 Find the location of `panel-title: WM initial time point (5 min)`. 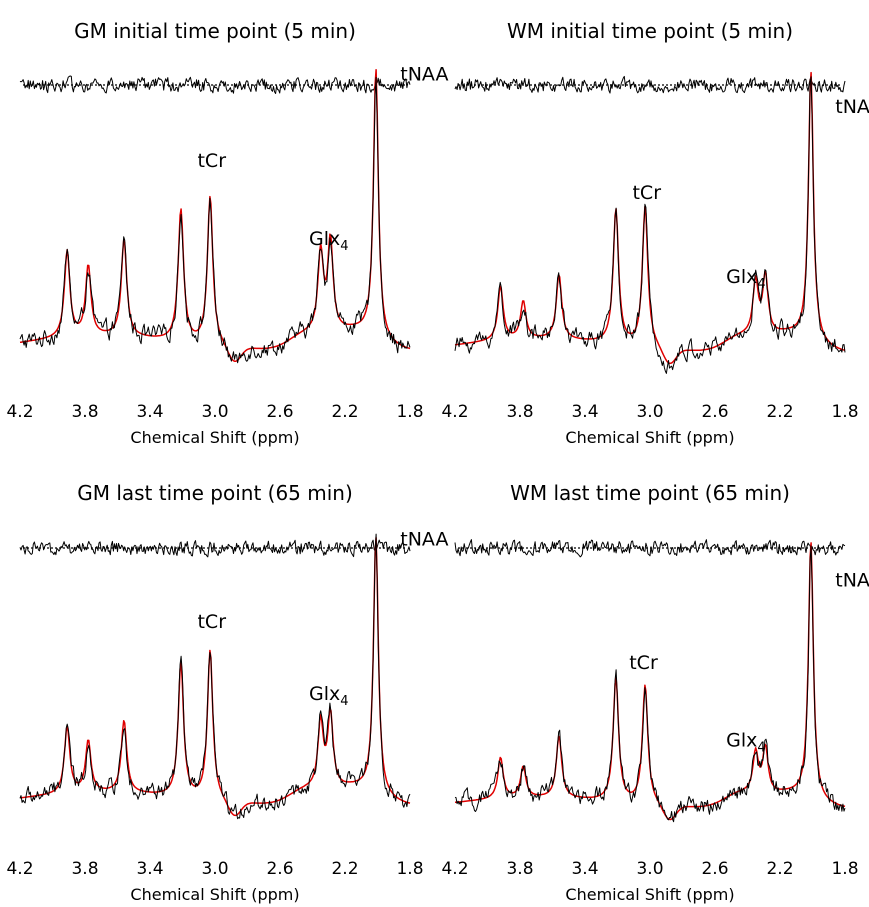

panel-title: WM initial time point (5 min) is located at coordinates (650, 31).